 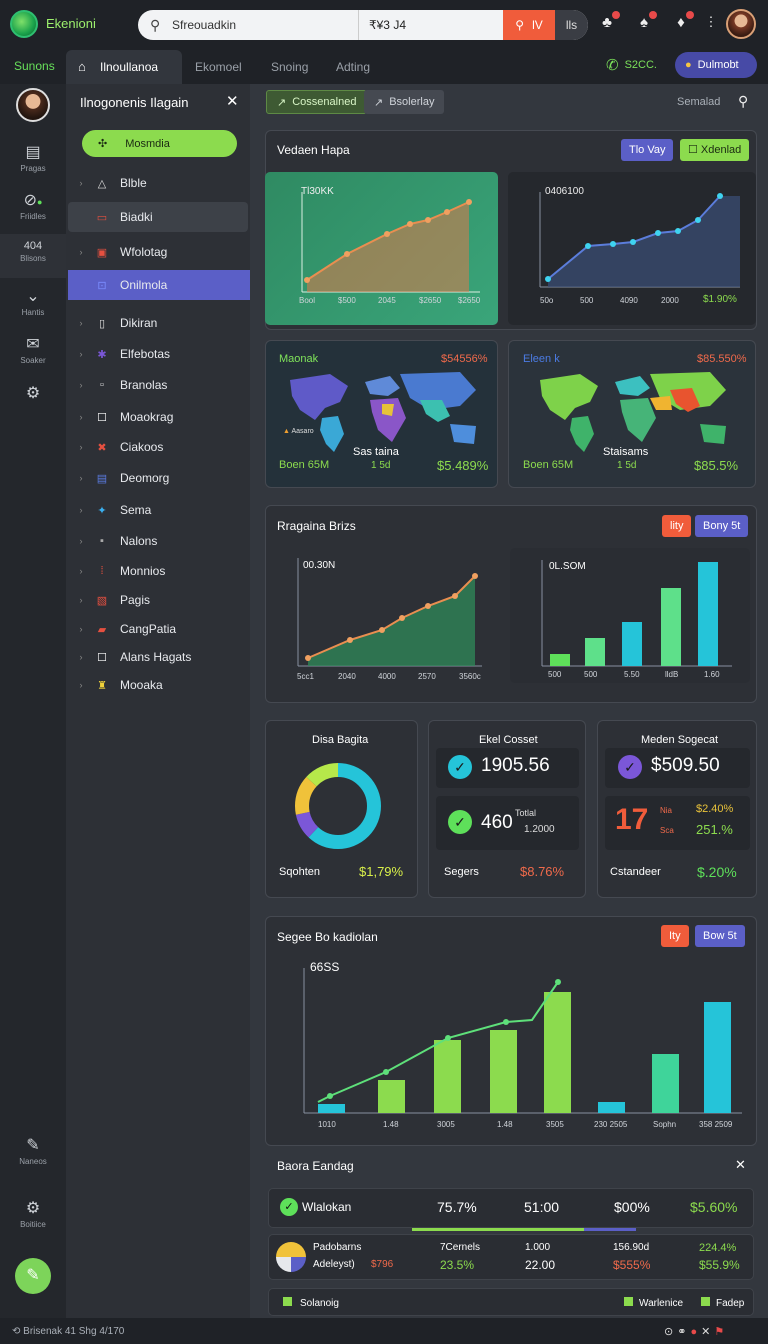 I want to click on menu-item: › ✦ Sema, so click(x=158, y=510).